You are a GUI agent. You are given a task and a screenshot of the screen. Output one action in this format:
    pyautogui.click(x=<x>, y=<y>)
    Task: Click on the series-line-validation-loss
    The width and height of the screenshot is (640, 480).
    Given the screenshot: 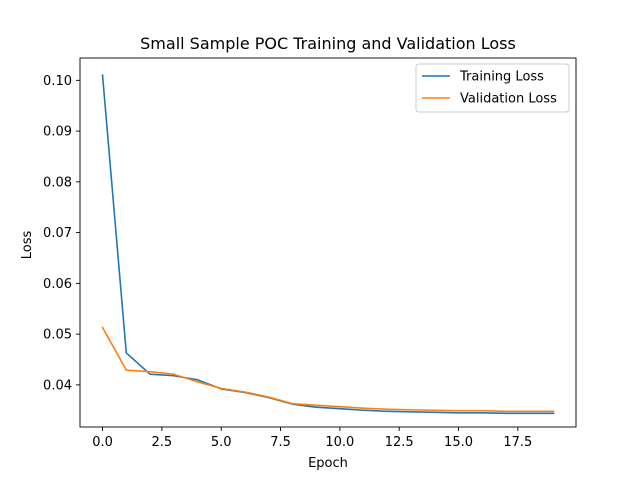 What is the action you would take?
    pyautogui.click(x=328, y=369)
    